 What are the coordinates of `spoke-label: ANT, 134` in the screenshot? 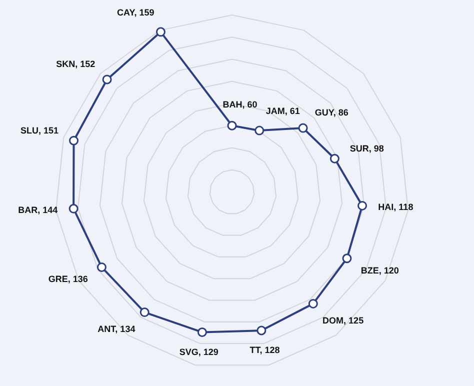 It's located at (117, 329).